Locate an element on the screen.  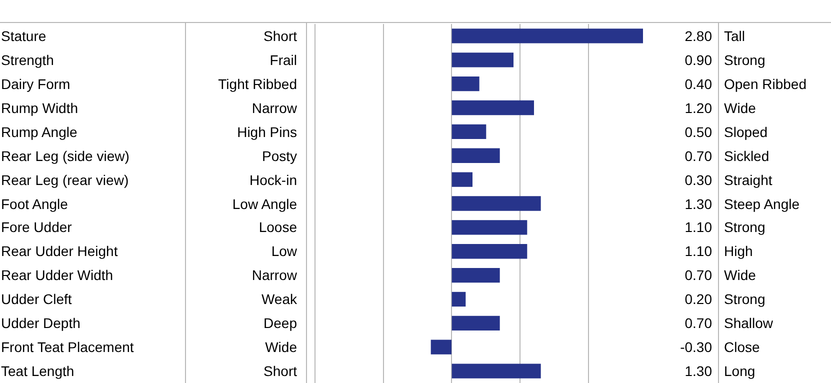
text: Loose is located at coordinates (277, 227).